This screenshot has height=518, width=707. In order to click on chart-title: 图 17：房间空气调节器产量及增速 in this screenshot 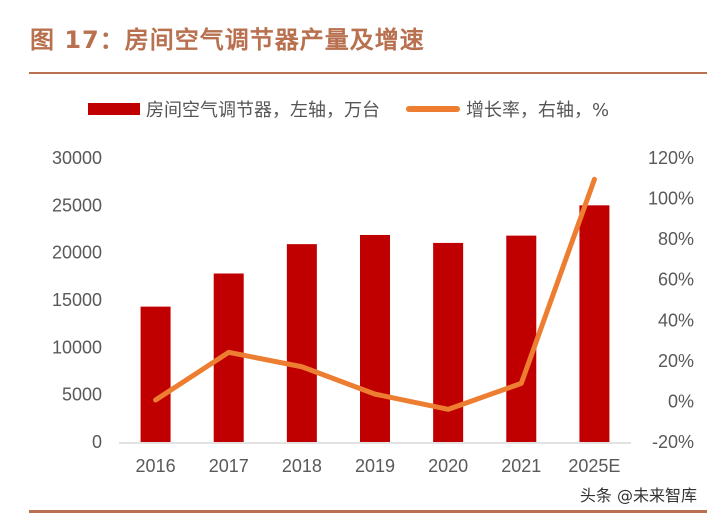, I will do `click(227, 40)`.